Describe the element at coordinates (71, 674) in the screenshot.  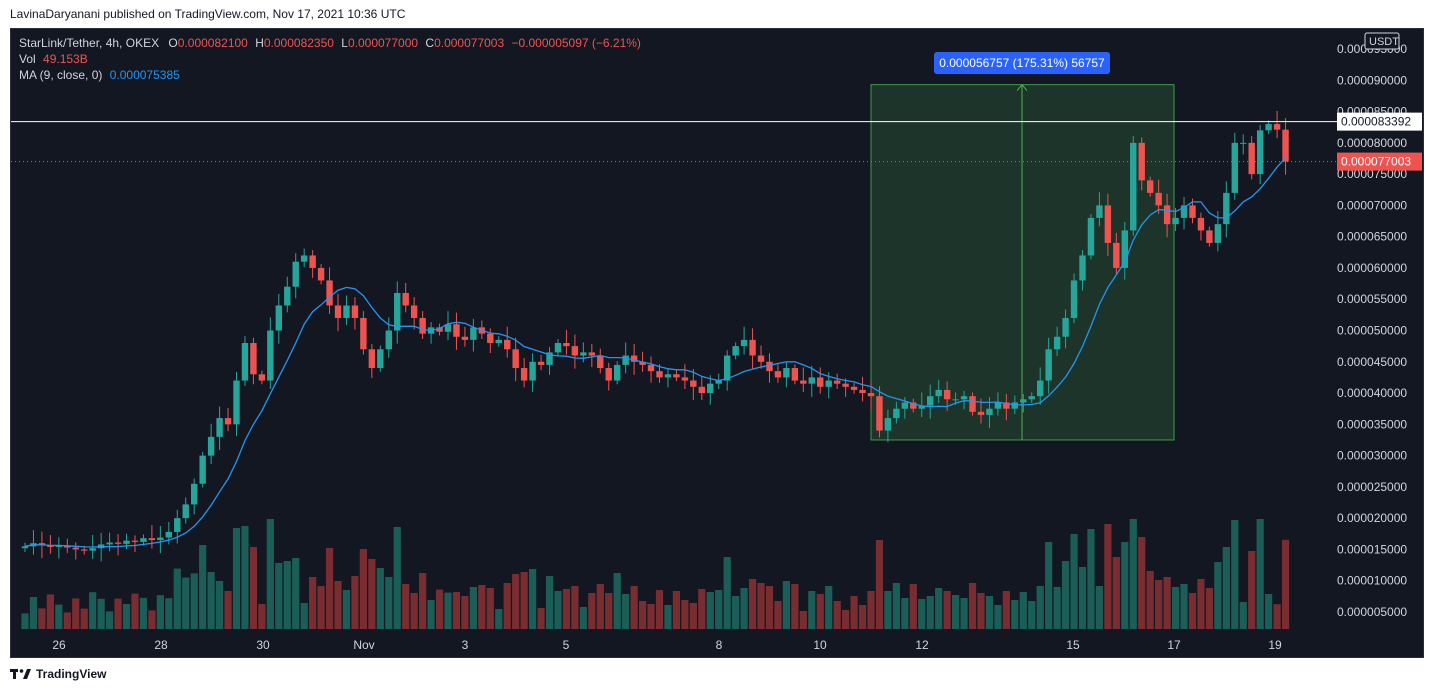
I see `tradingview-brand: TradingView` at that location.